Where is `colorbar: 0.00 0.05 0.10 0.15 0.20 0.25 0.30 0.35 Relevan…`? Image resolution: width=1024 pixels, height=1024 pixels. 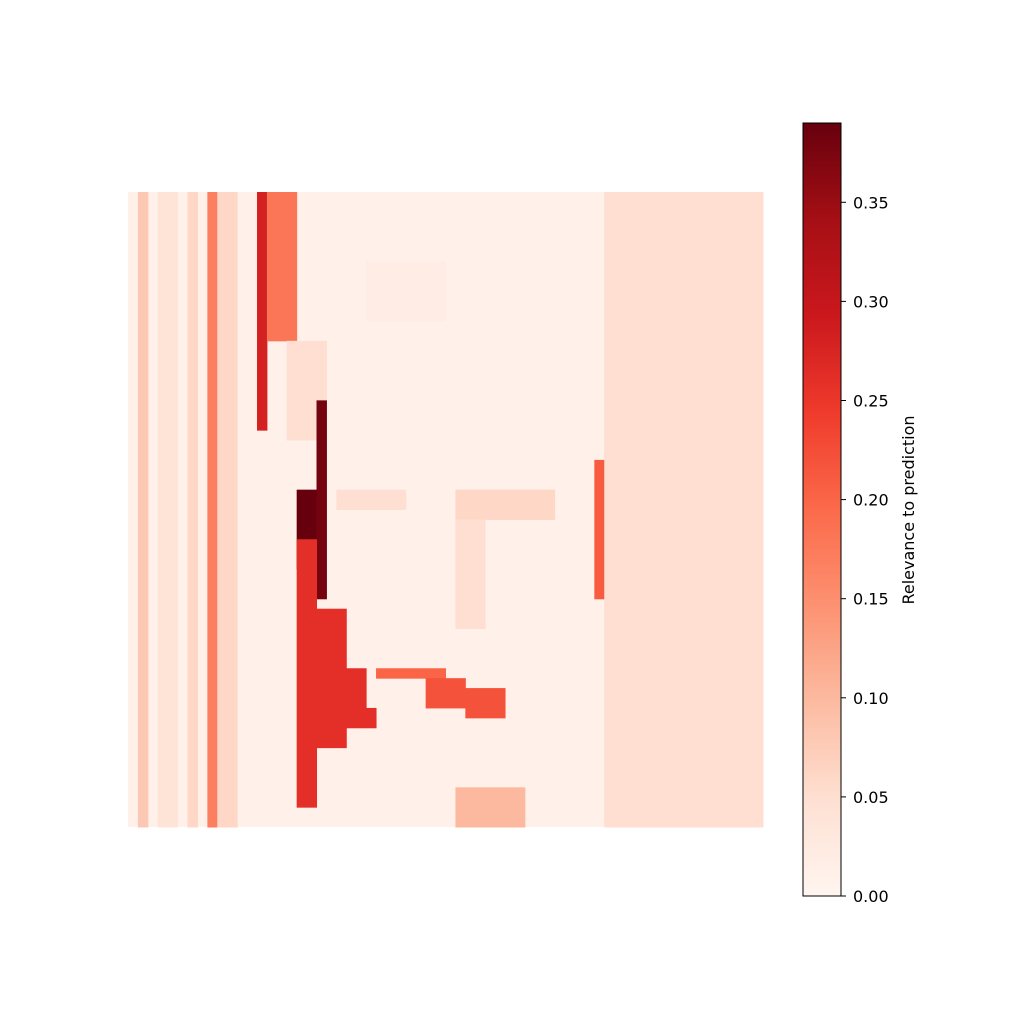
colorbar: 0.00 0.05 0.10 0.15 0.20 0.25 0.30 0.35 Relevan… is located at coordinates (860, 514).